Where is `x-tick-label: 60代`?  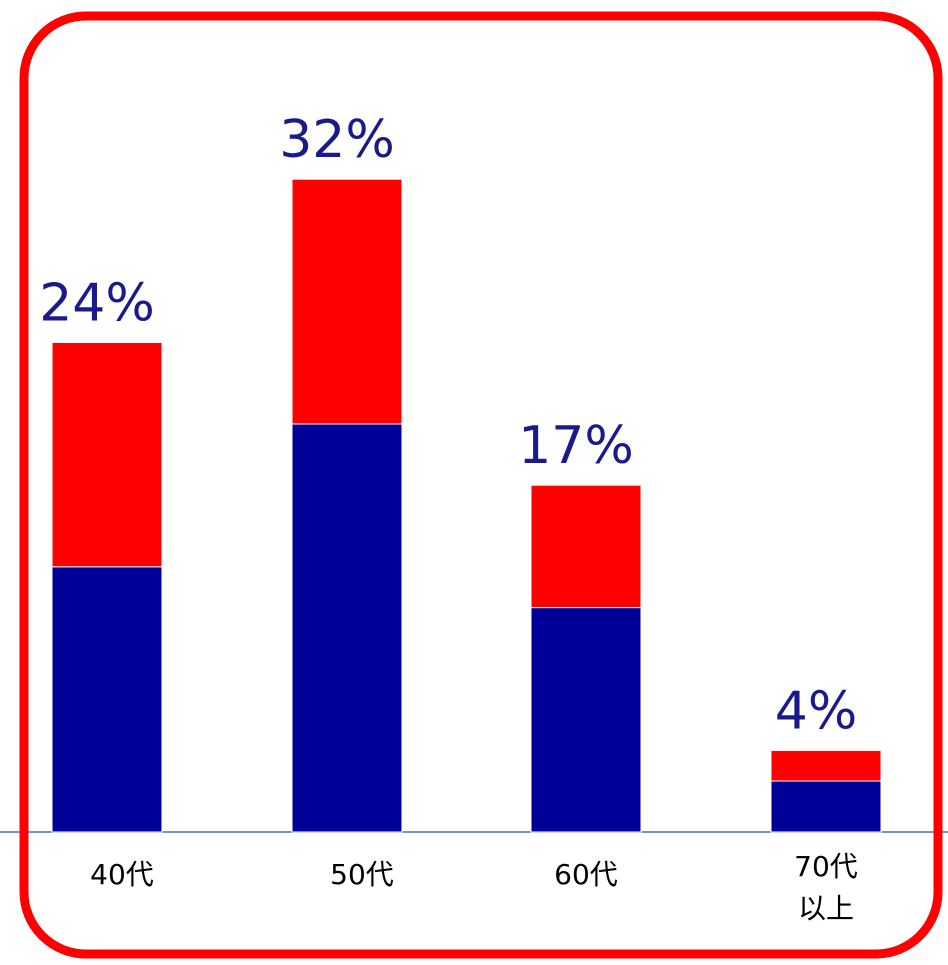 x-tick-label: 60代 is located at coordinates (586, 874).